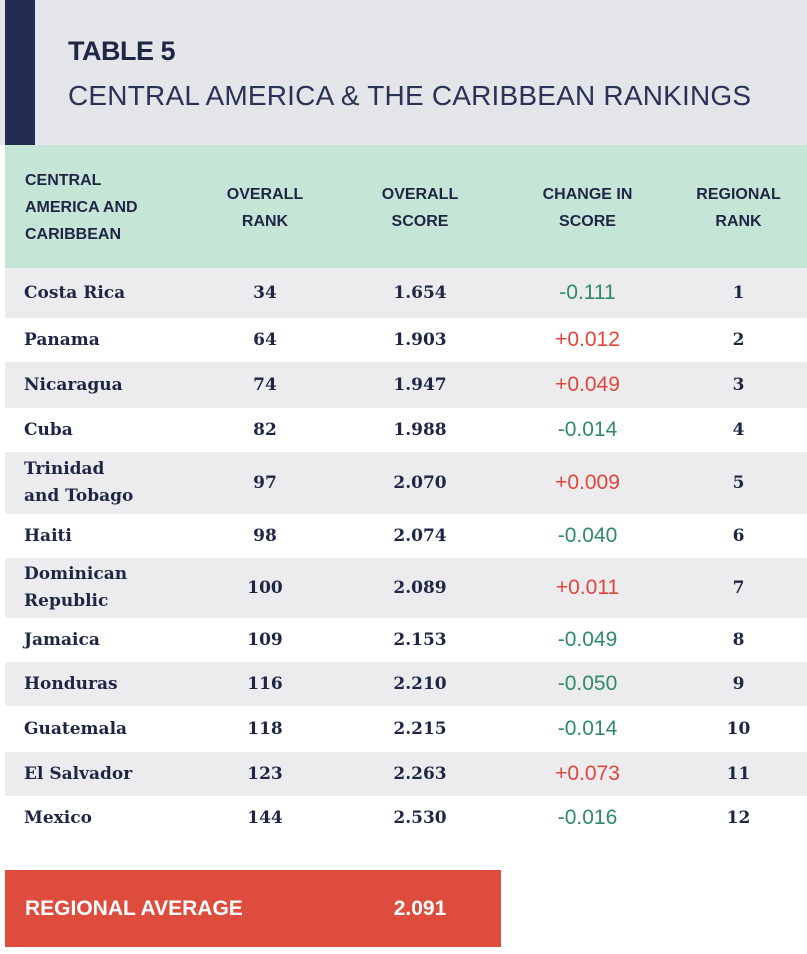 The height and width of the screenshot is (954, 807). Describe the element at coordinates (738, 483) in the screenshot. I see `regional-rank: 5` at that location.